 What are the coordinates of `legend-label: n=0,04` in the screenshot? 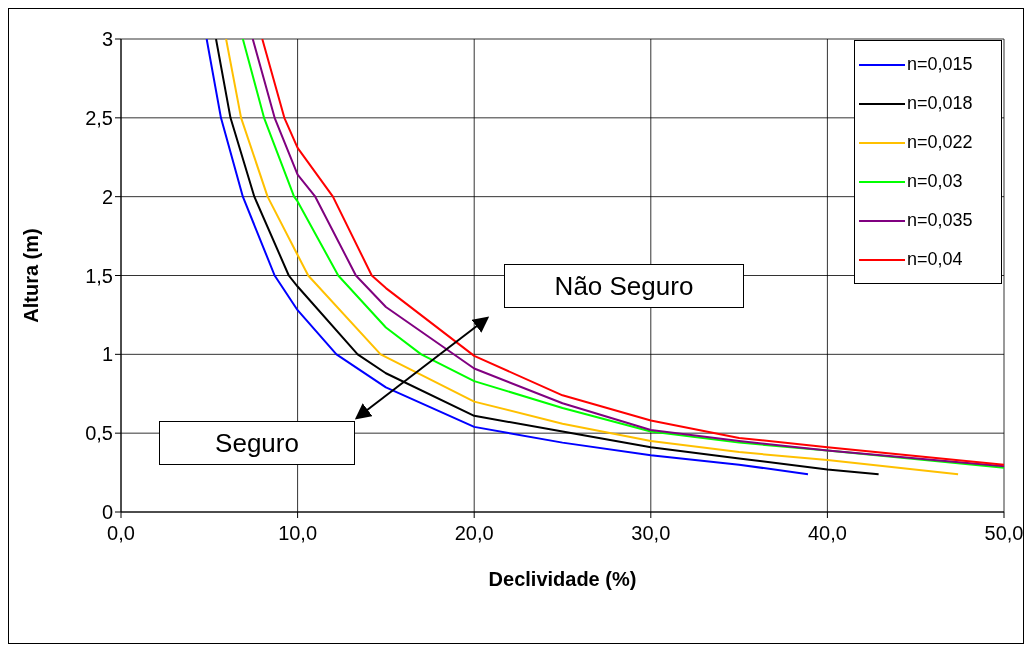 It's located at (935, 259).